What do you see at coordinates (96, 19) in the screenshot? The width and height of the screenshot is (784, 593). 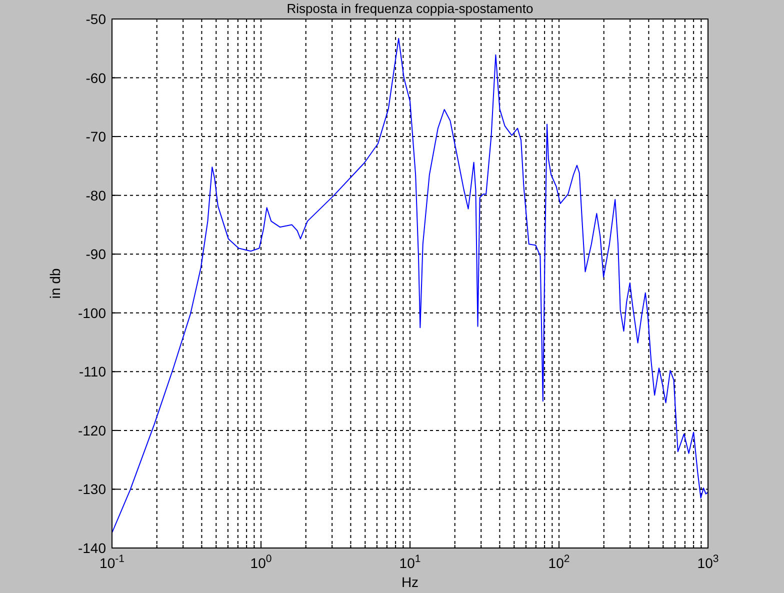 I see `y-tick-label: -50` at bounding box center [96, 19].